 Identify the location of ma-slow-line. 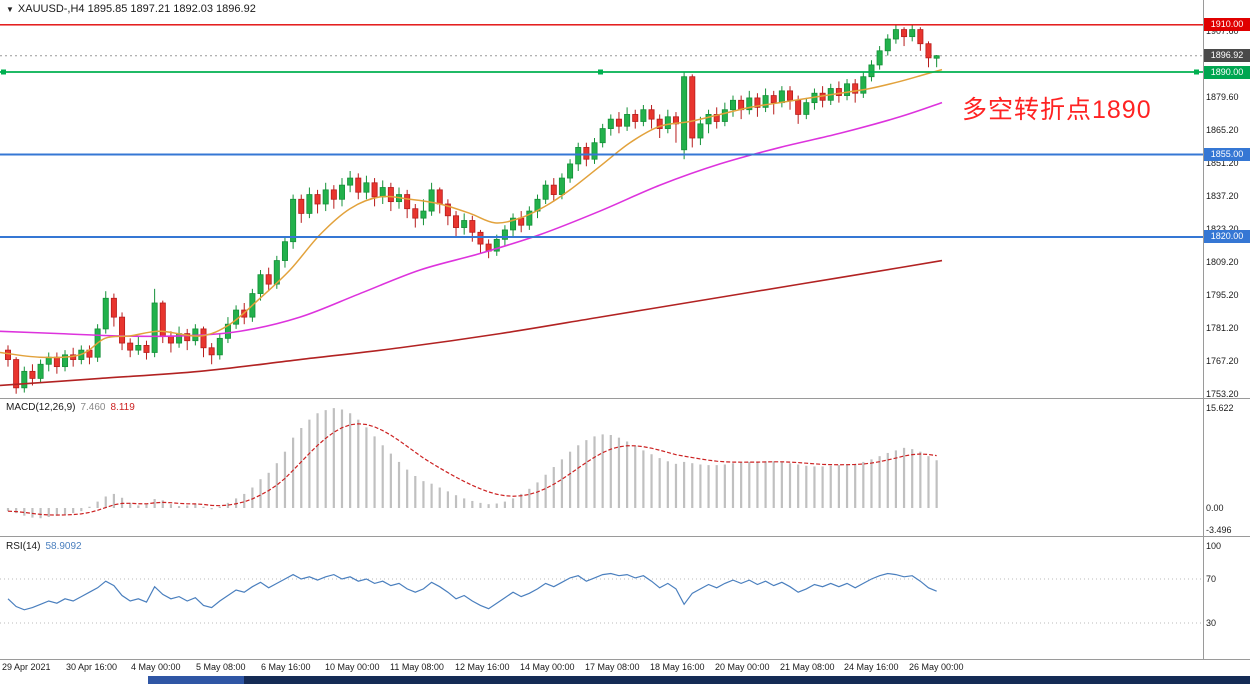
(471, 323).